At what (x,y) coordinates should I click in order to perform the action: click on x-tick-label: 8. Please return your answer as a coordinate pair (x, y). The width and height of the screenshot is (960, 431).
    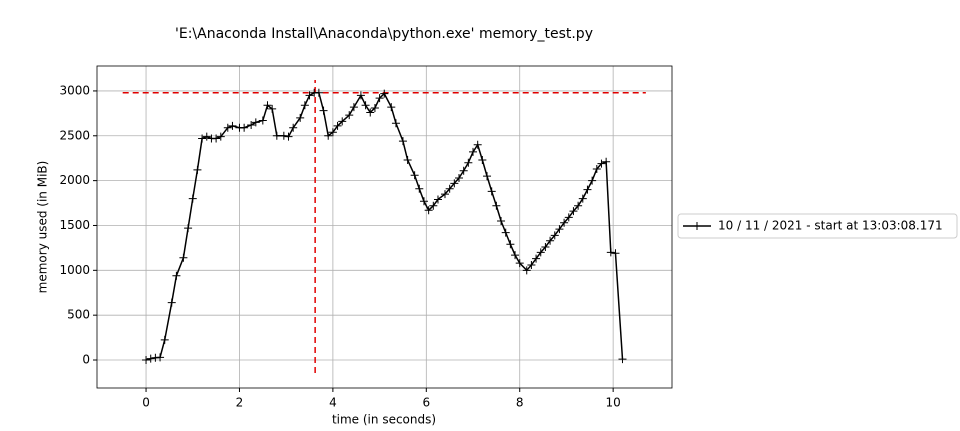
    Looking at the image, I should click on (520, 403).